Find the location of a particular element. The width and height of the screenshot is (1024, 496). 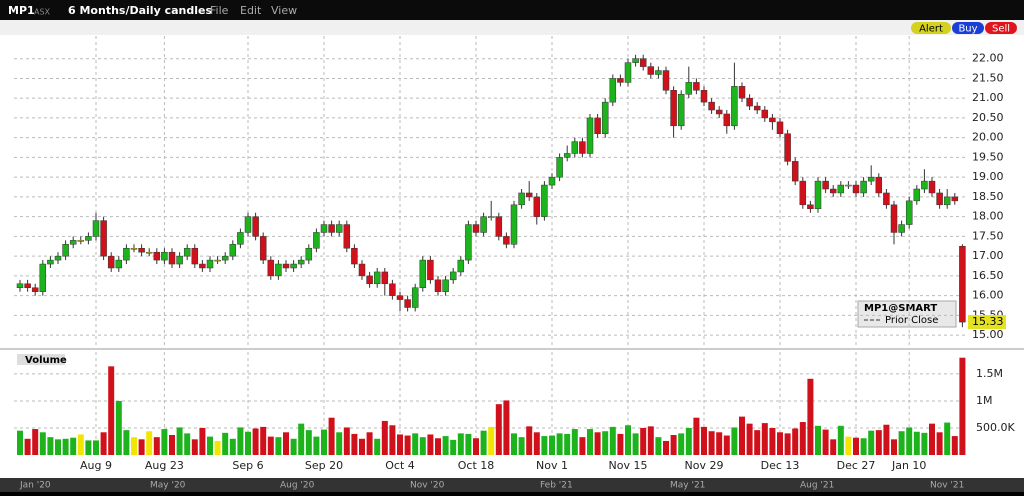

symbol: MP1 is located at coordinates (21, 10).